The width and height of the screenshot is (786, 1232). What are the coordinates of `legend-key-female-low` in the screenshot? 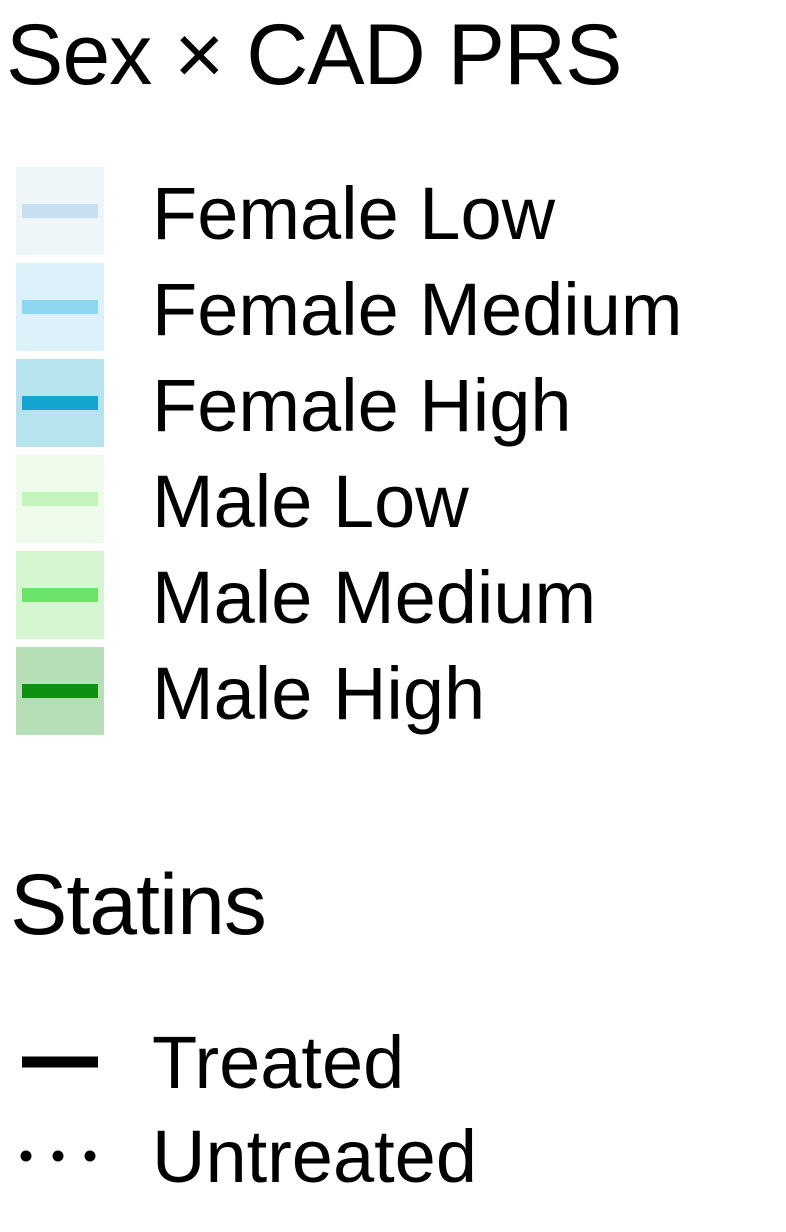 It's located at (60, 211).